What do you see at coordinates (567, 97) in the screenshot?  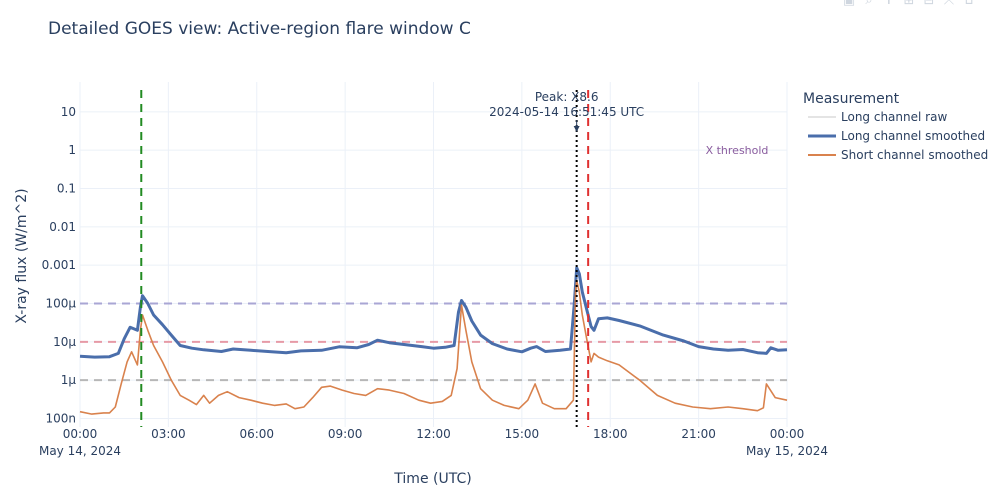 I see `peak-label: Peak: X8.6` at bounding box center [567, 97].